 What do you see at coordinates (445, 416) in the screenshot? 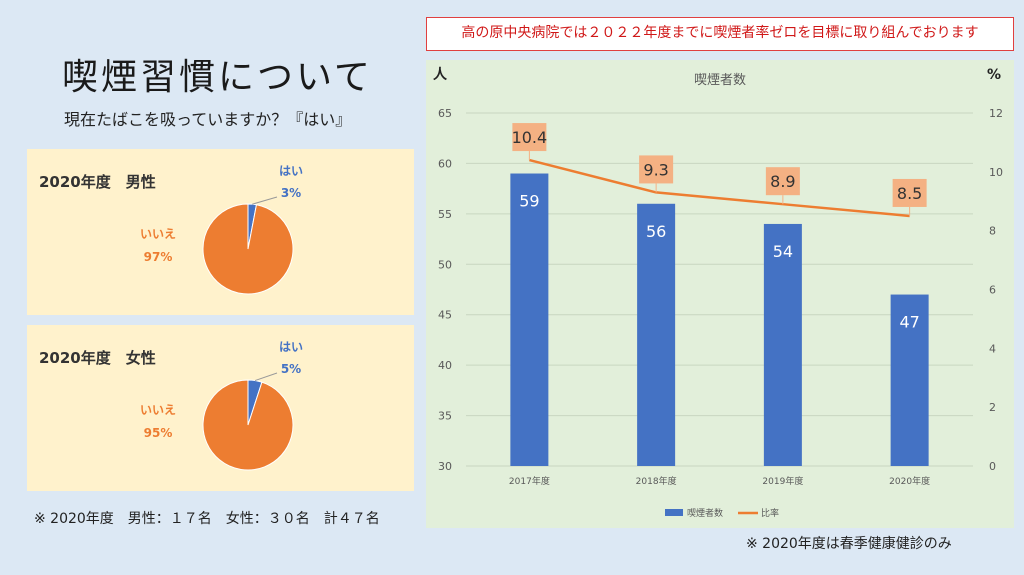
I see `y-tick-left: 35` at bounding box center [445, 416].